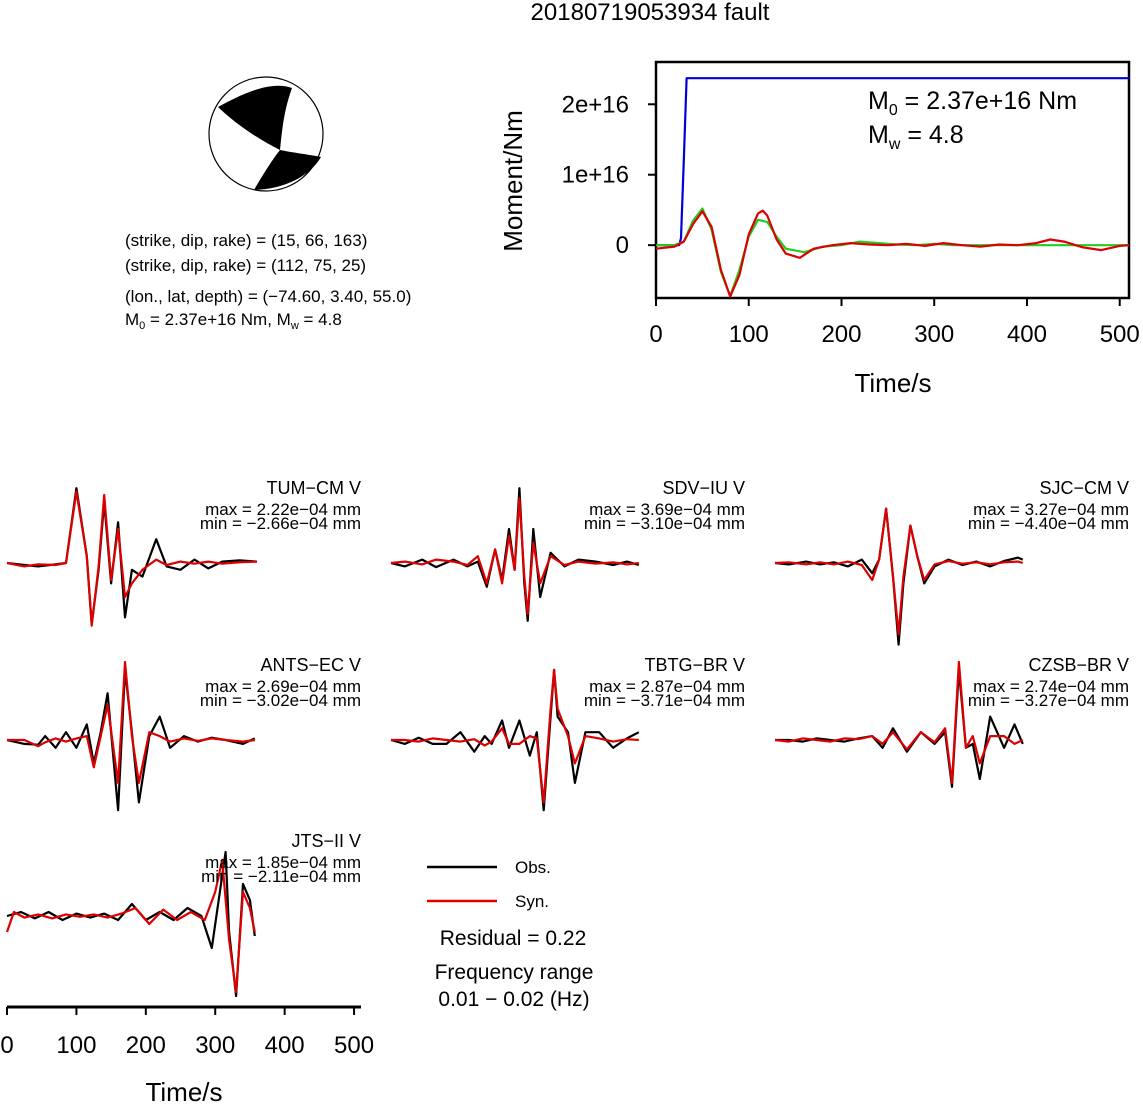  I want to click on frequency-range-title: Frequency range, so click(514, 972).